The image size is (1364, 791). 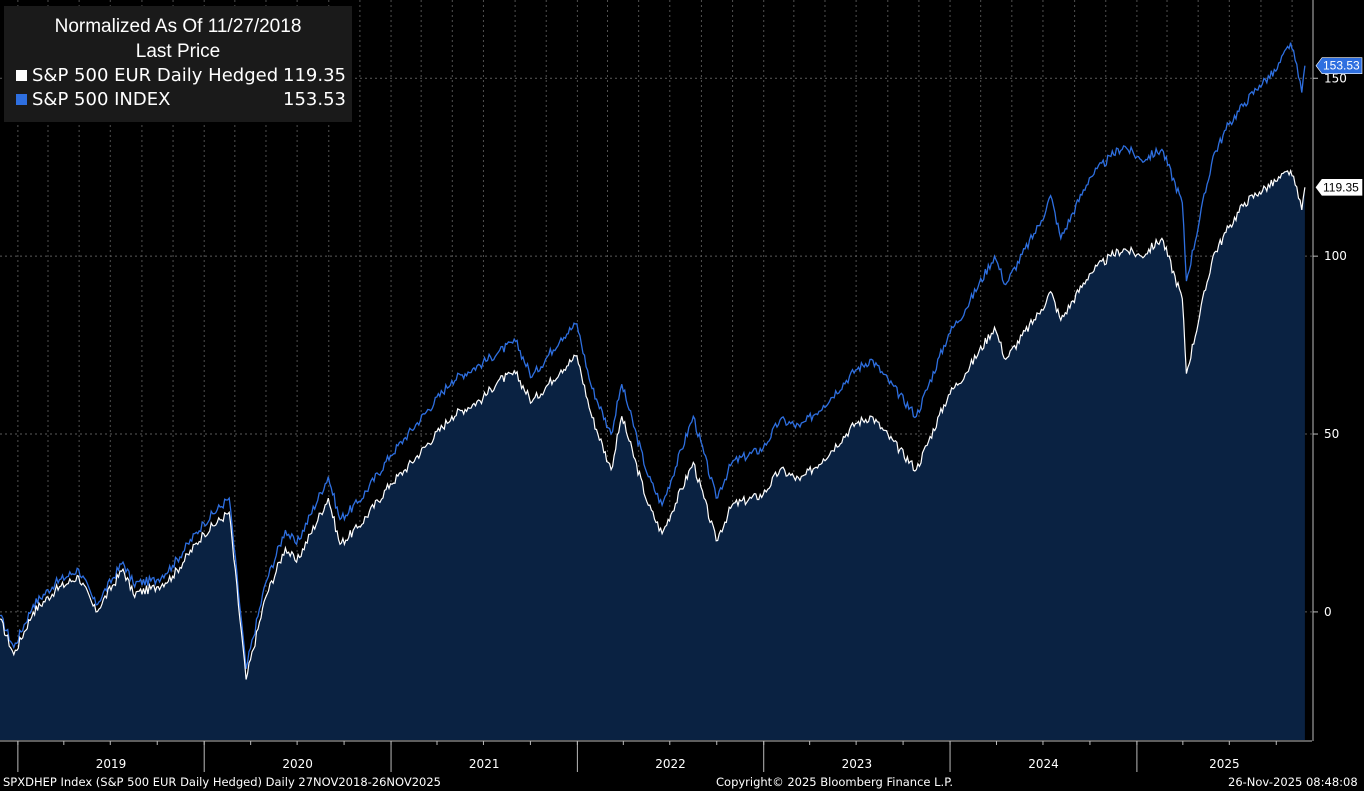 What do you see at coordinates (155, 75) in the screenshot?
I see `legend-series-name: S&P 500 EUR Daily Hedged` at bounding box center [155, 75].